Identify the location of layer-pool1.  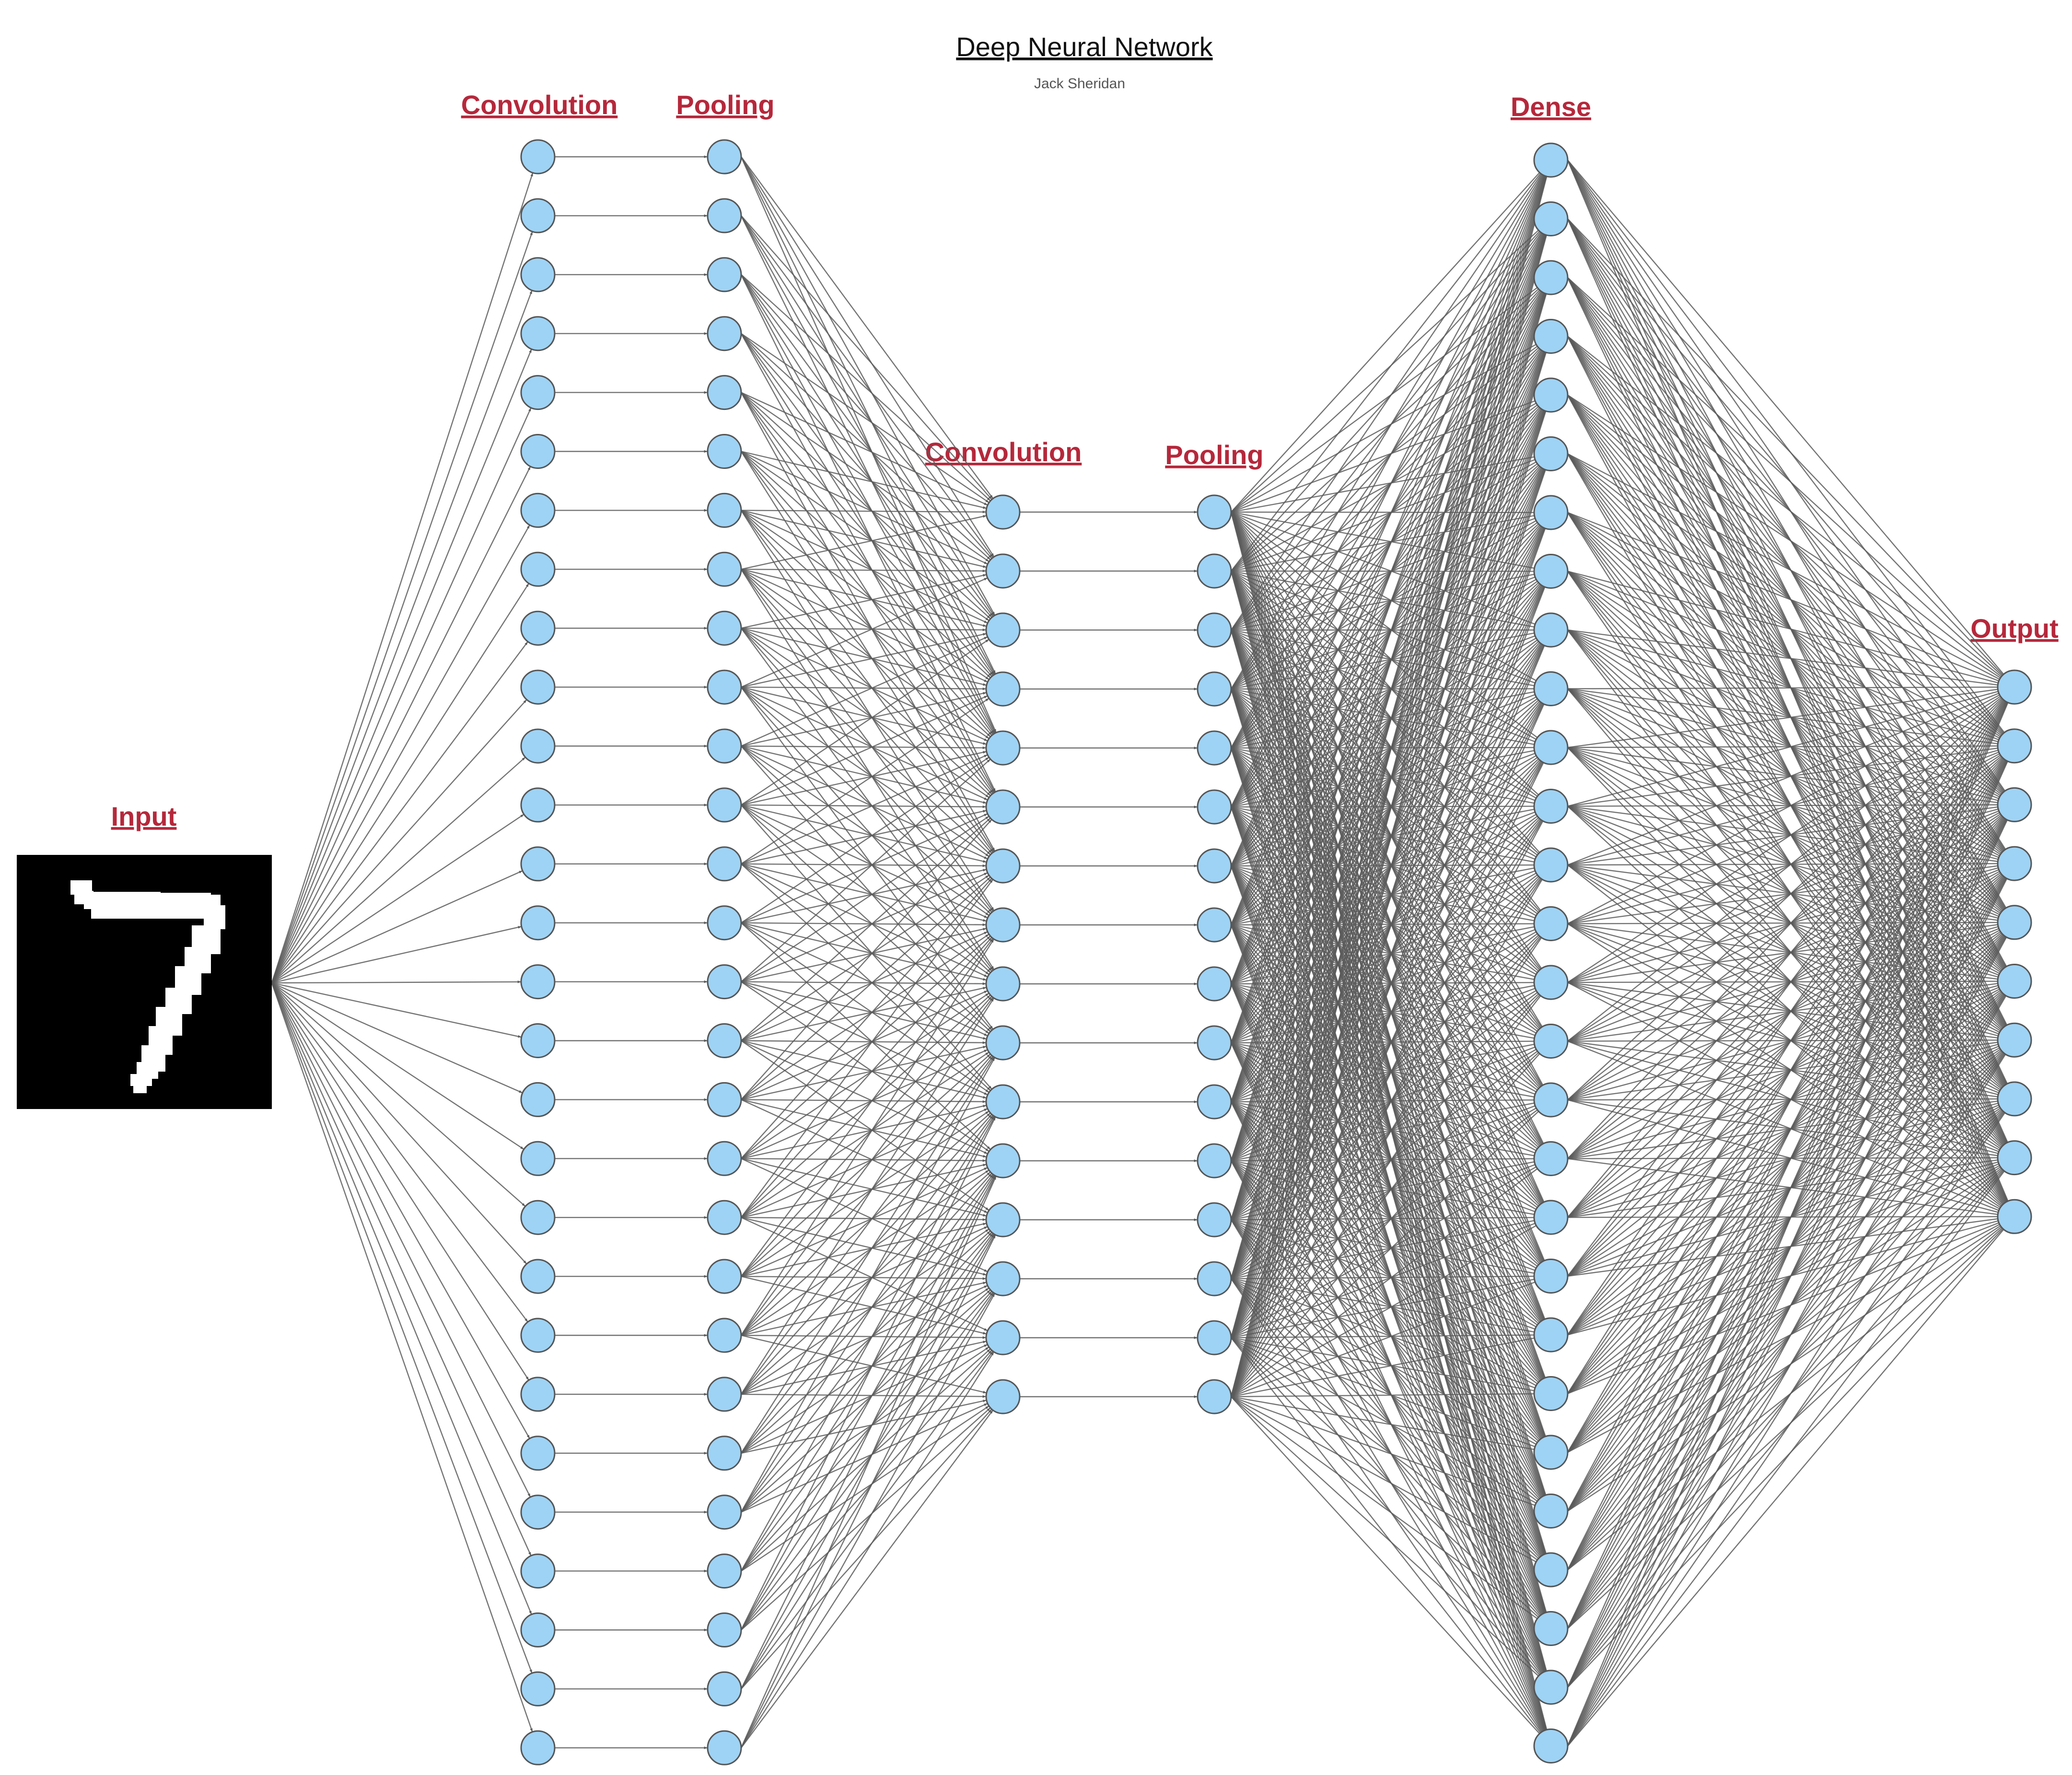
(724, 952).